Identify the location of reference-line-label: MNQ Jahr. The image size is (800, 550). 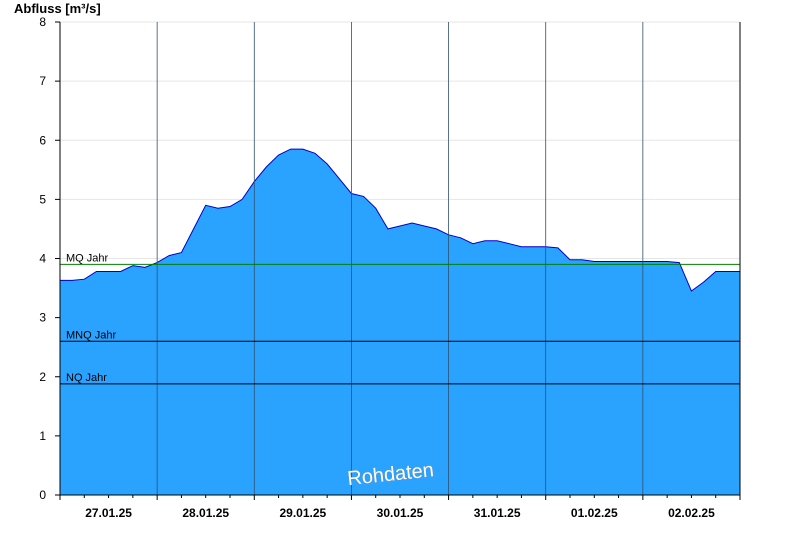
(91, 335).